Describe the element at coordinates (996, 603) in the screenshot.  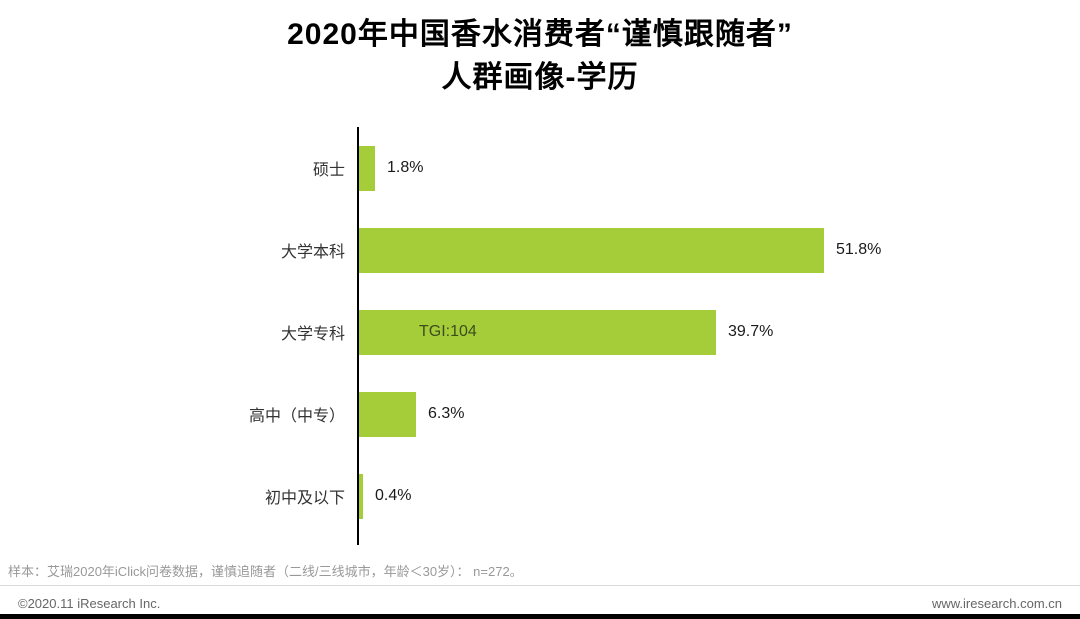
I see `footer-website: www.iresearch.com.cn` at that location.